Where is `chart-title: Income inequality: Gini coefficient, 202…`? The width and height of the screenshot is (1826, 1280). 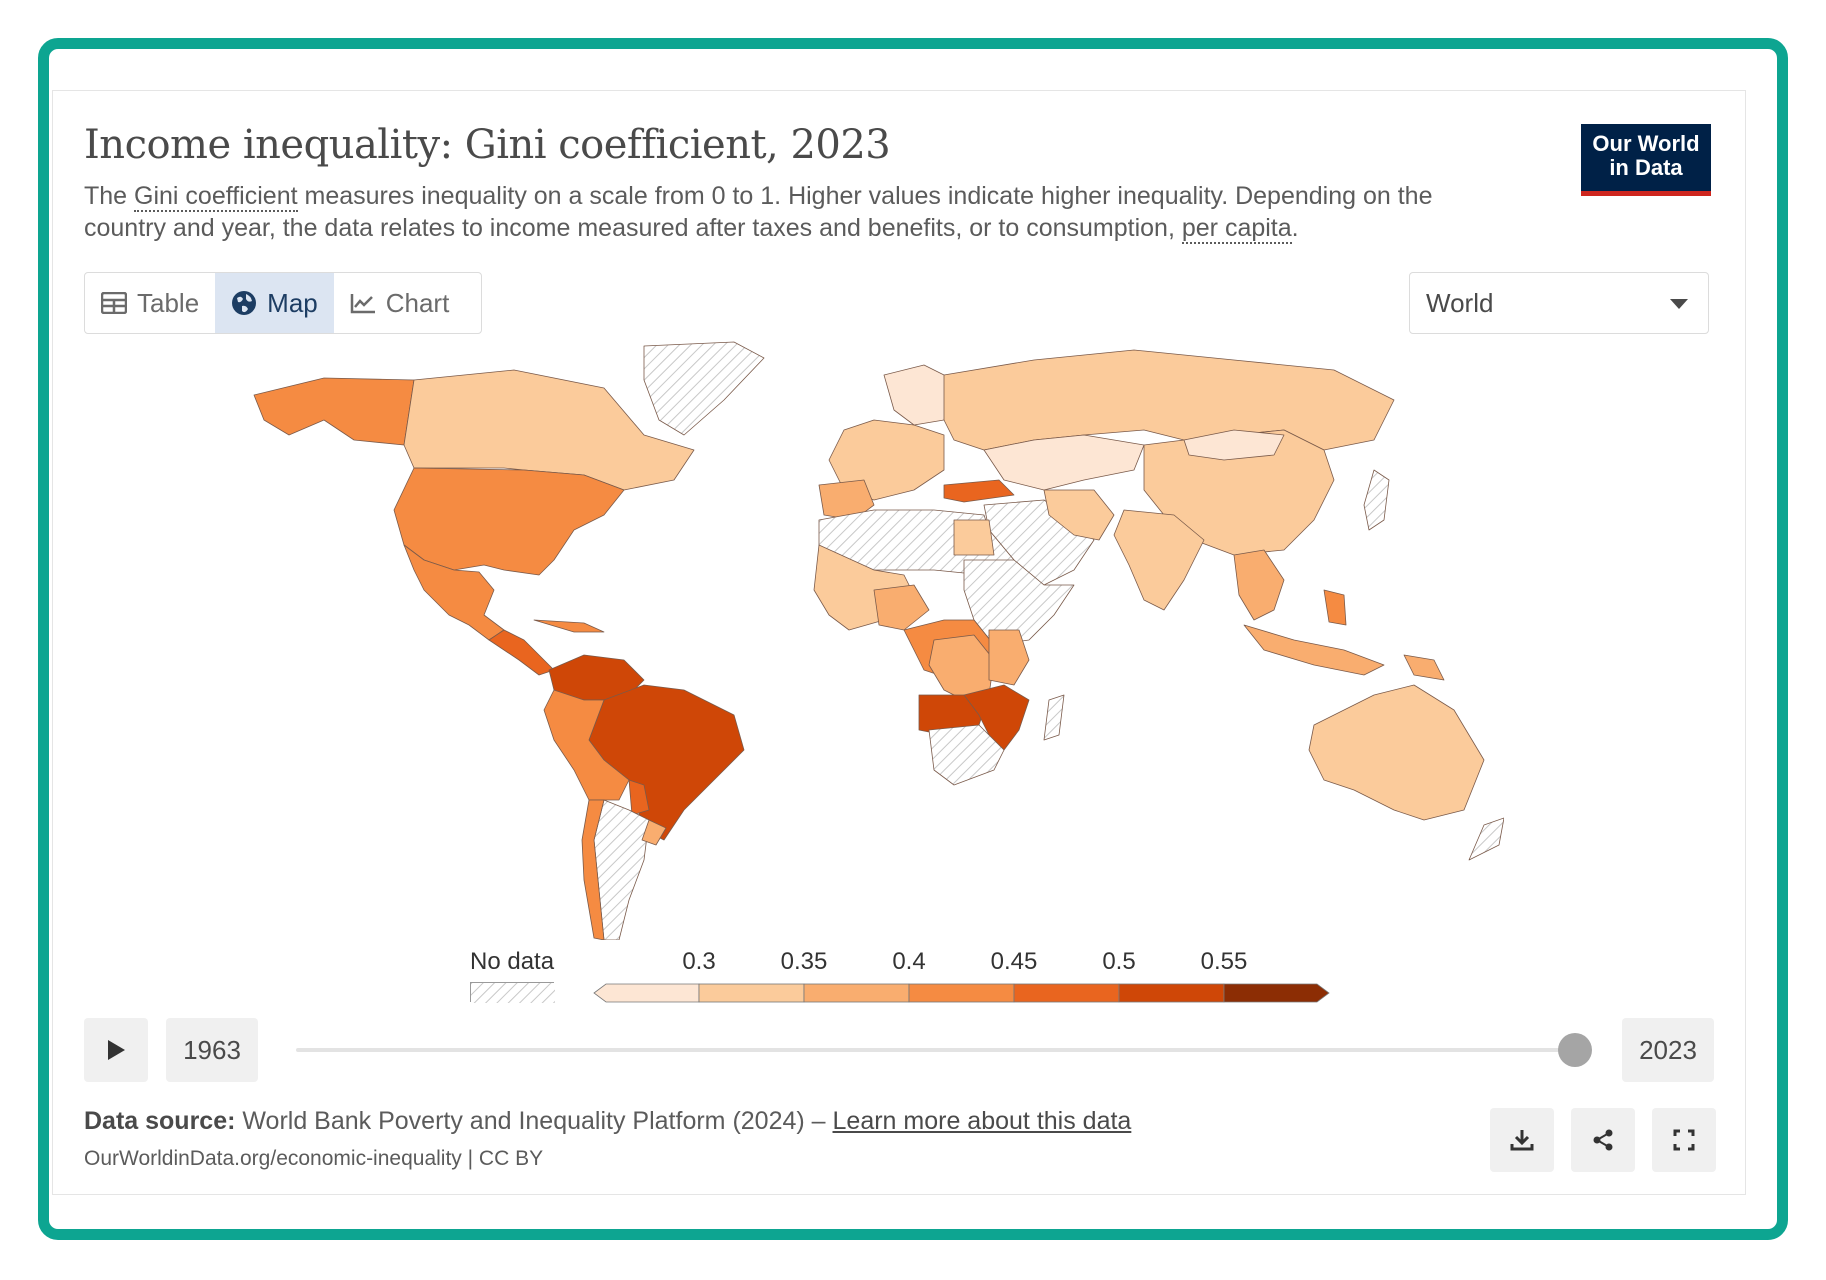
chart-title: Income inequality: Gini coefficient, 202… is located at coordinates (487, 145).